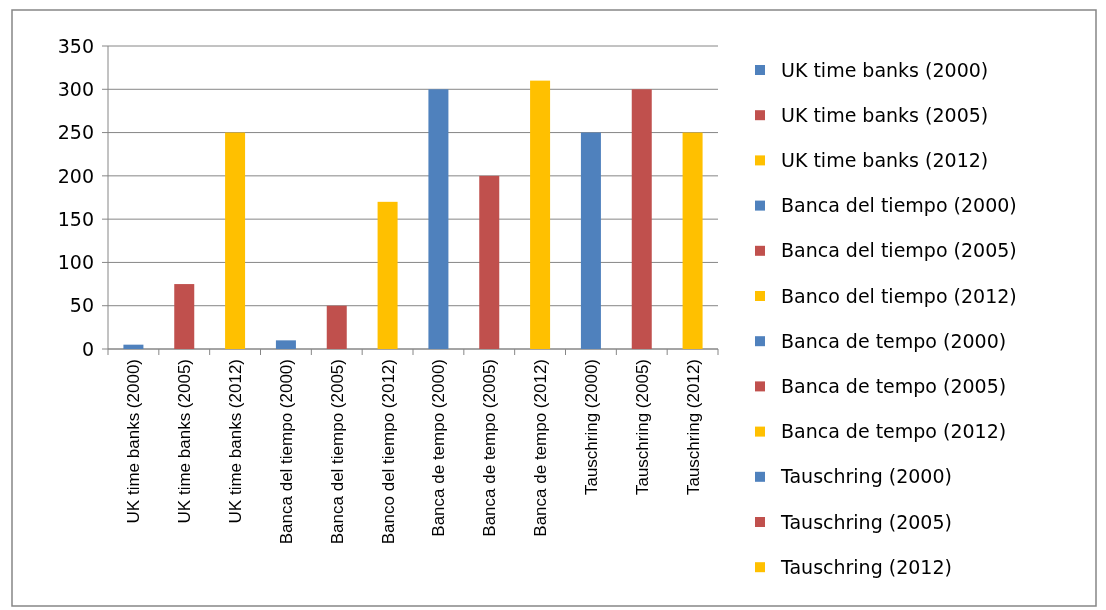  I want to click on y-tick-label: 350, so click(75, 45).